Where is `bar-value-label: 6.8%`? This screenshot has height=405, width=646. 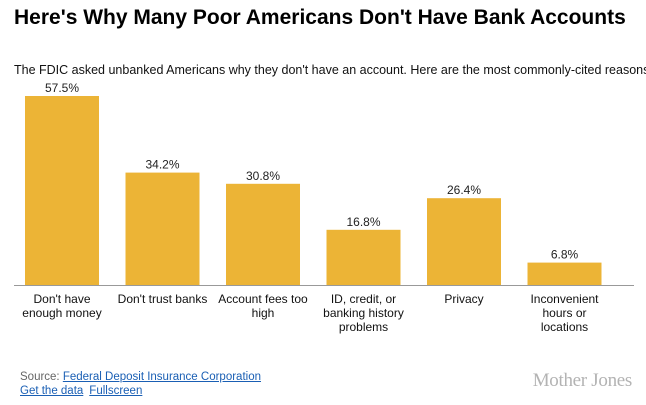
bar-value-label: 6.8% is located at coordinates (565, 255).